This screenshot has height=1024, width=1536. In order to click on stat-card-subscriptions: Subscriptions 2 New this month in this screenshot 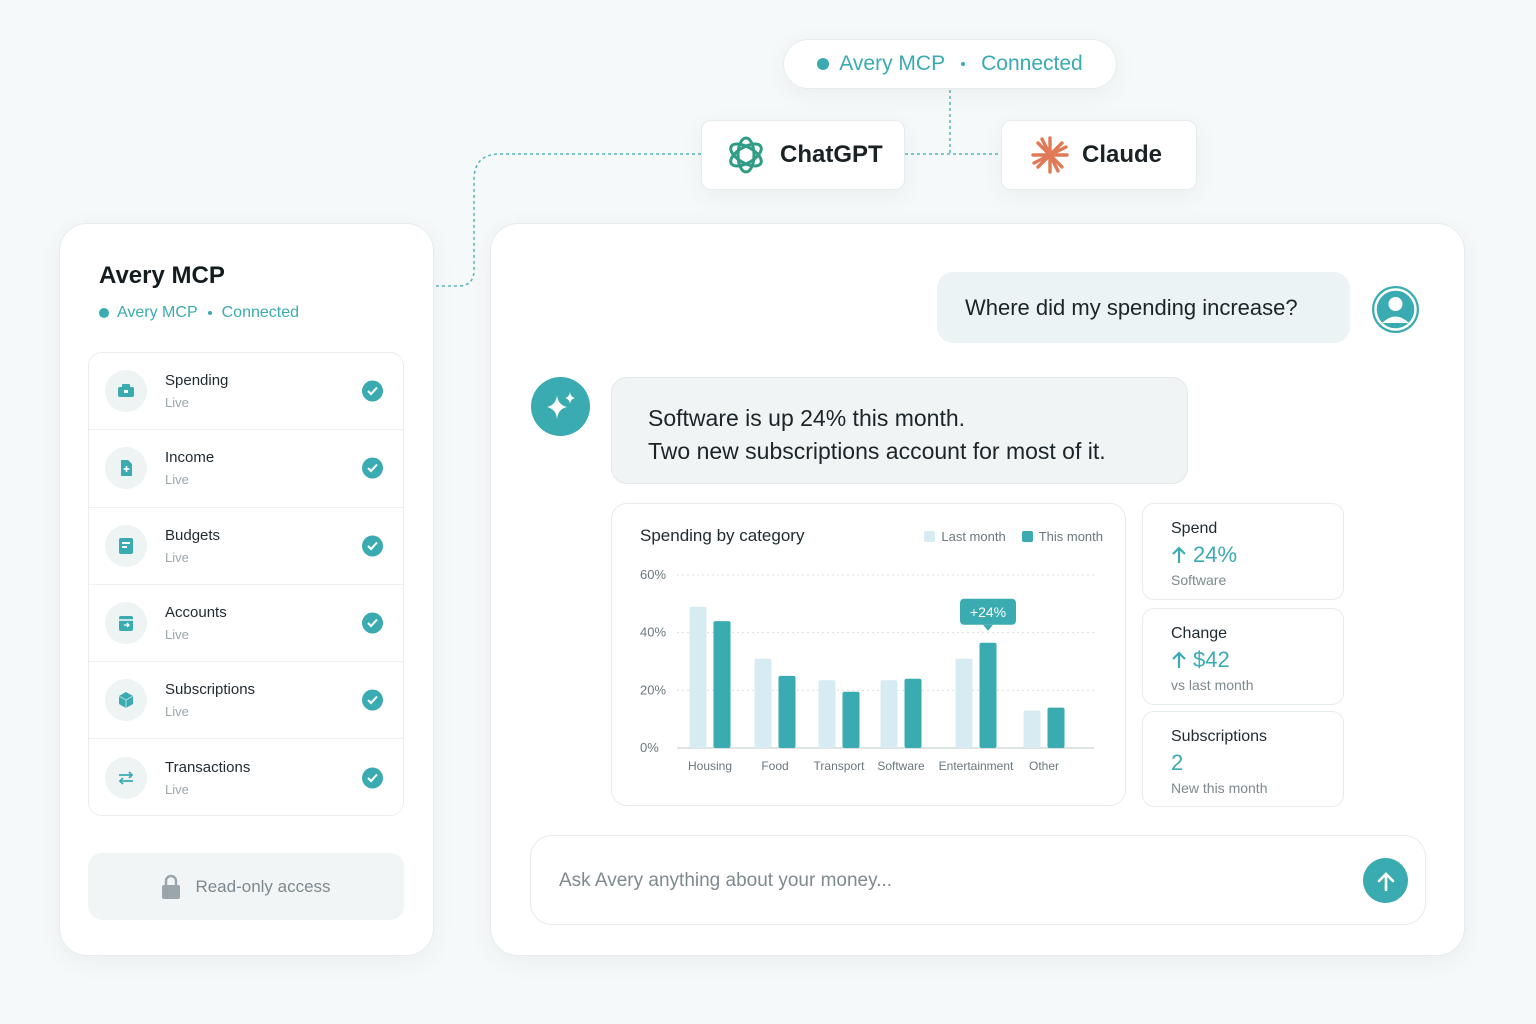, I will do `click(1243, 759)`.